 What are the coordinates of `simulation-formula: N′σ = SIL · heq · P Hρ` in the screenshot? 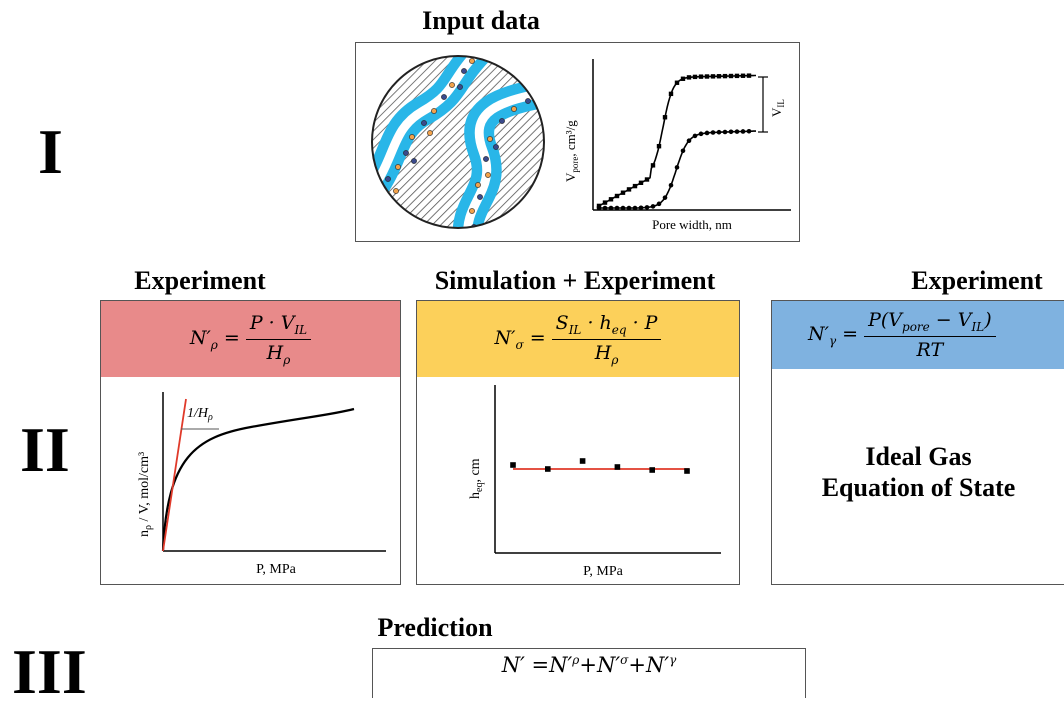 It's located at (578, 339).